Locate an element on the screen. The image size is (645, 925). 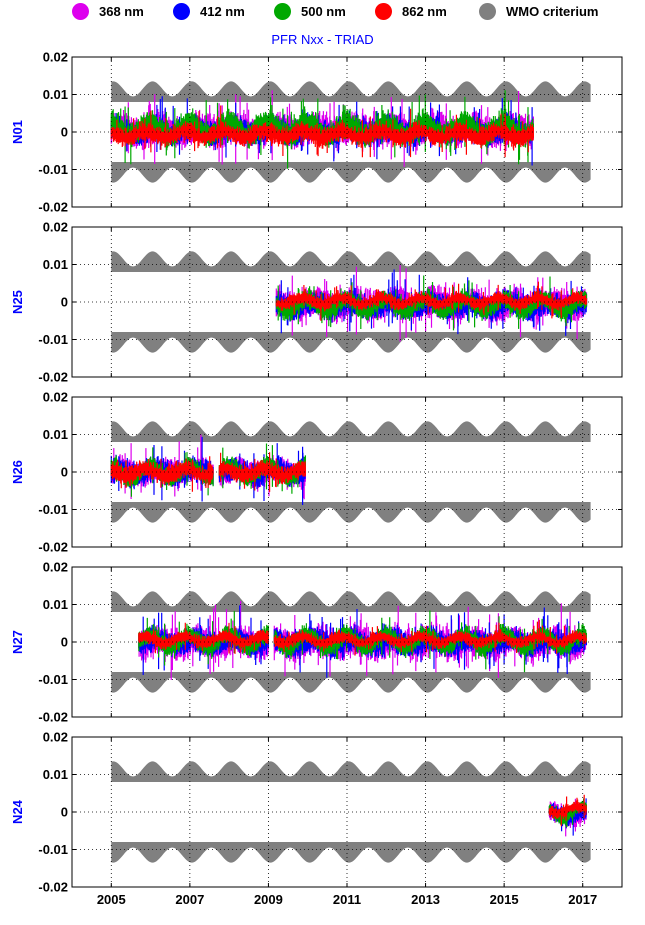
panel-ylabel: N27 is located at coordinates (17, 642).